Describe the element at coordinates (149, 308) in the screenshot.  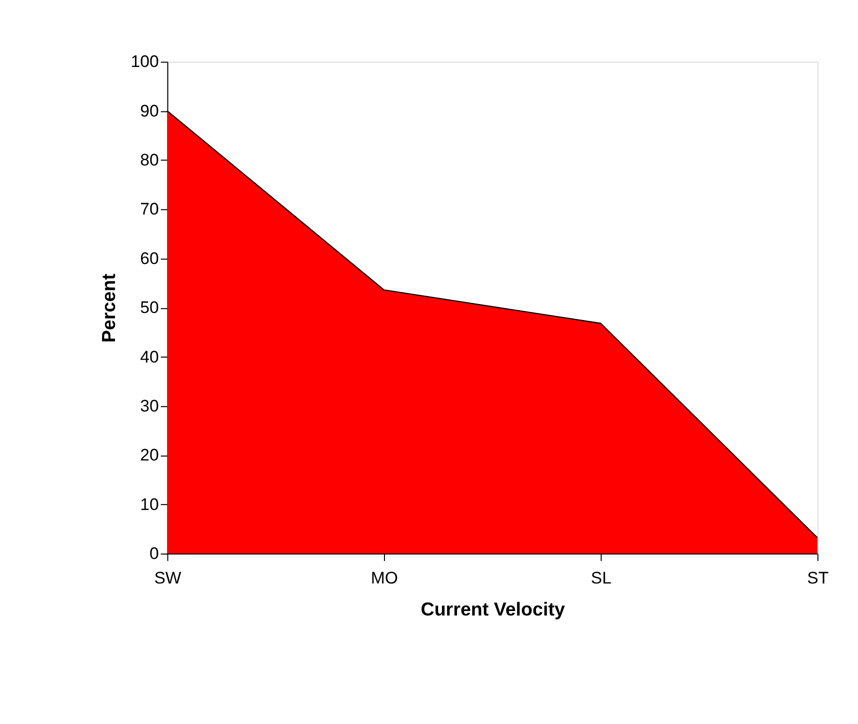
I see `y-tick-label: 50` at that location.